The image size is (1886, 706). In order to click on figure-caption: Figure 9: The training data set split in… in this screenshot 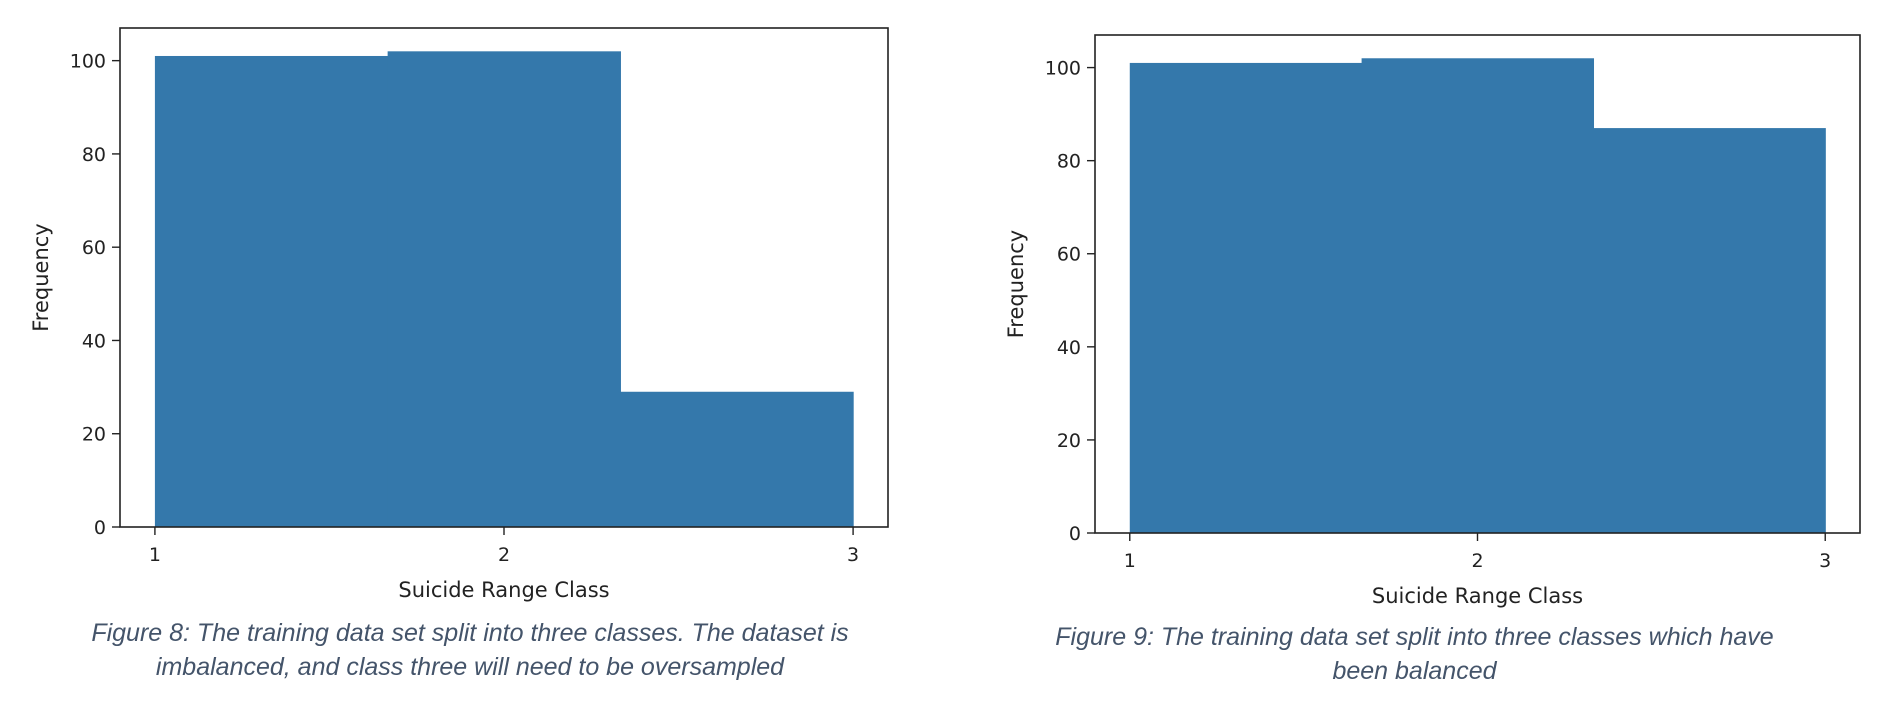, I will do `click(1414, 654)`.